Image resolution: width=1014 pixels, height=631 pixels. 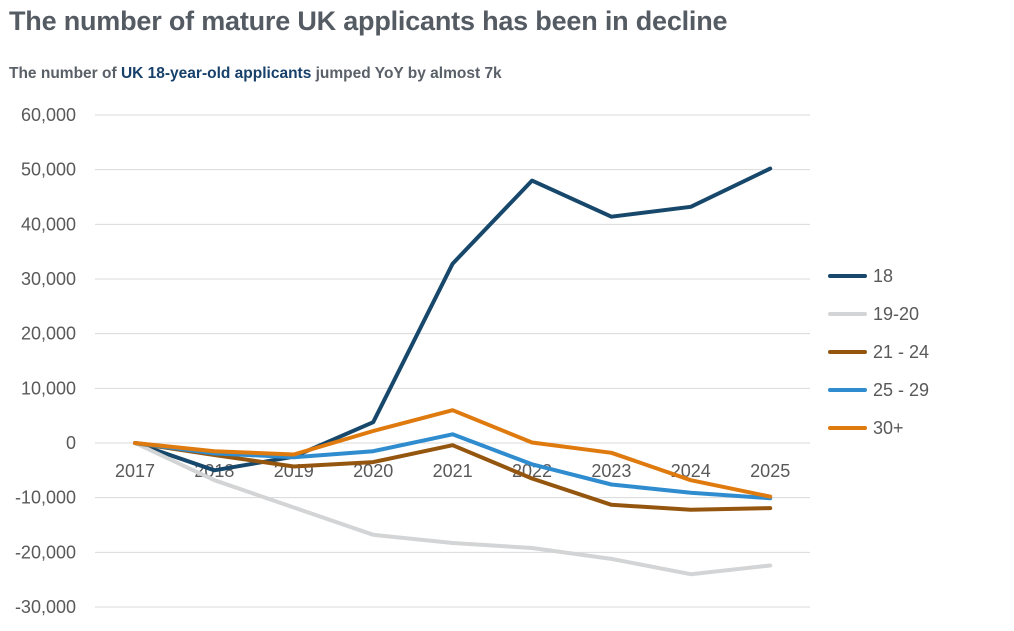 What do you see at coordinates (48, 224) in the screenshot?
I see `y-tick-label: 40,000` at bounding box center [48, 224].